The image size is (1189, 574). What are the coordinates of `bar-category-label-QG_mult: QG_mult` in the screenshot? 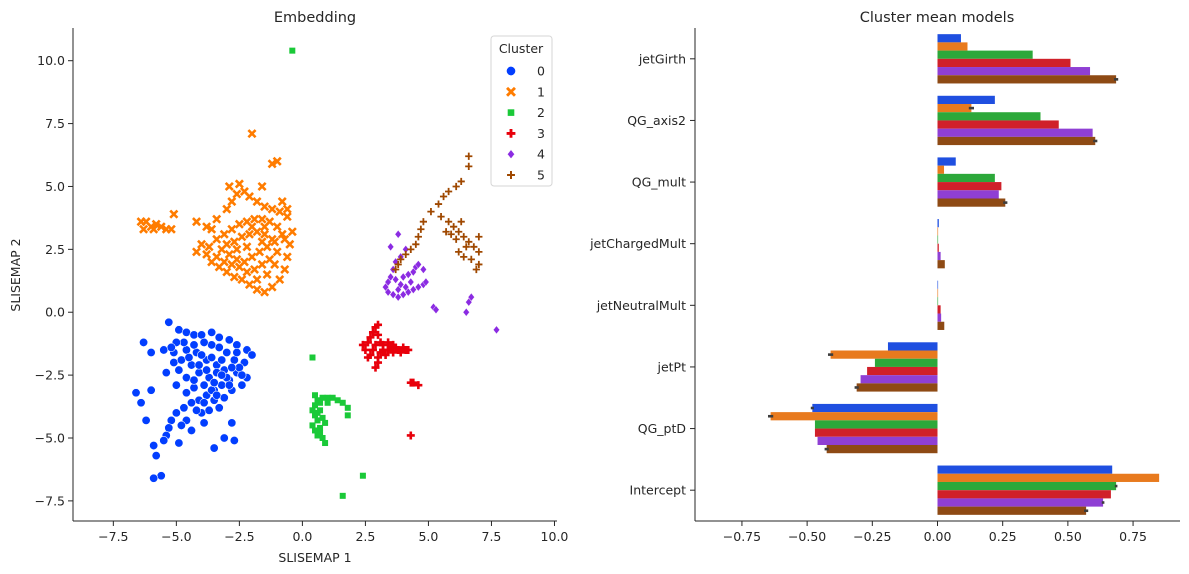 It's located at (659, 182).